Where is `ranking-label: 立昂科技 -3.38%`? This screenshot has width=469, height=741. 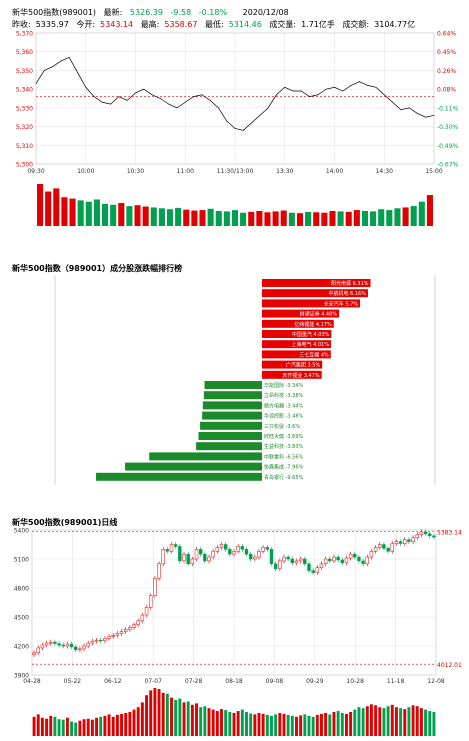
ranking-label: 立昂科技 -3.38% is located at coordinates (284, 395).